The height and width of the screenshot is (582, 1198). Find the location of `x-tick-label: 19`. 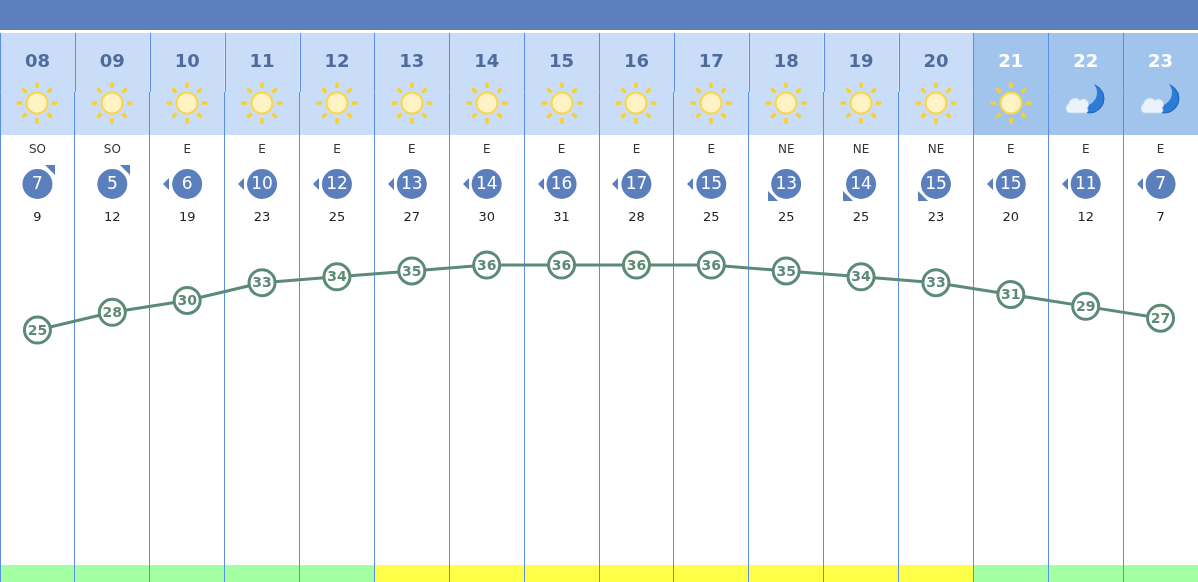

x-tick-label: 19 is located at coordinates (861, 61).